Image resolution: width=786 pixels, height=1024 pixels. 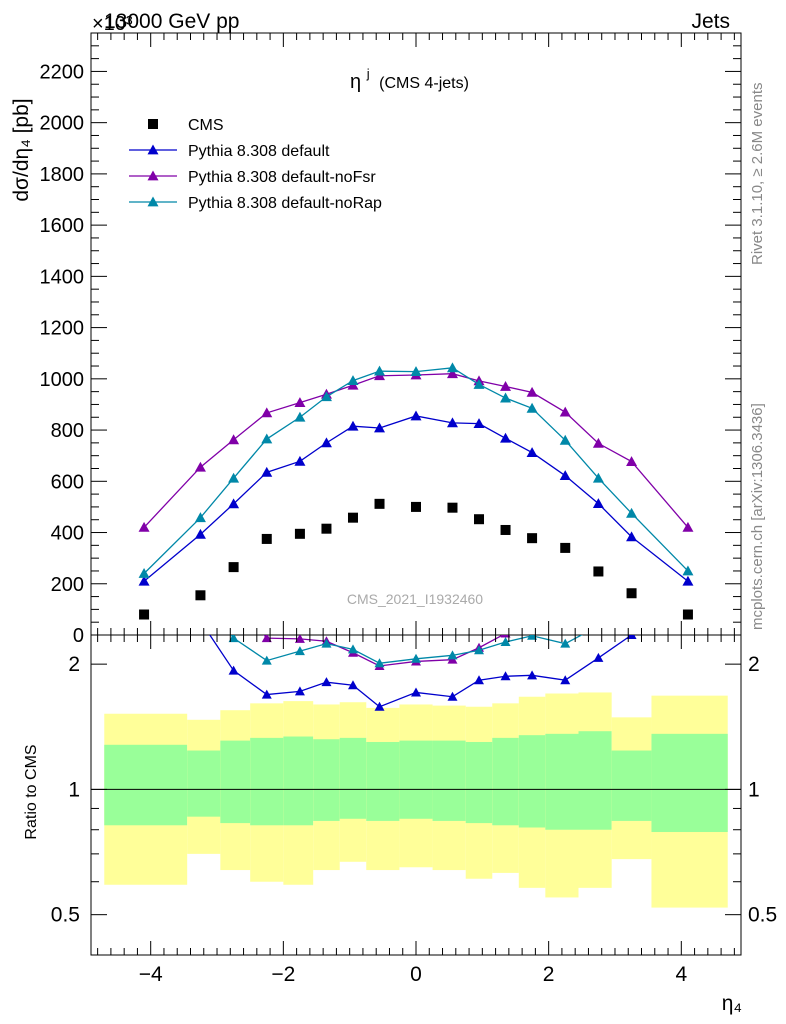 What do you see at coordinates (259, 151) in the screenshot?
I see `legend-label: Pythia 8.308 default` at bounding box center [259, 151].